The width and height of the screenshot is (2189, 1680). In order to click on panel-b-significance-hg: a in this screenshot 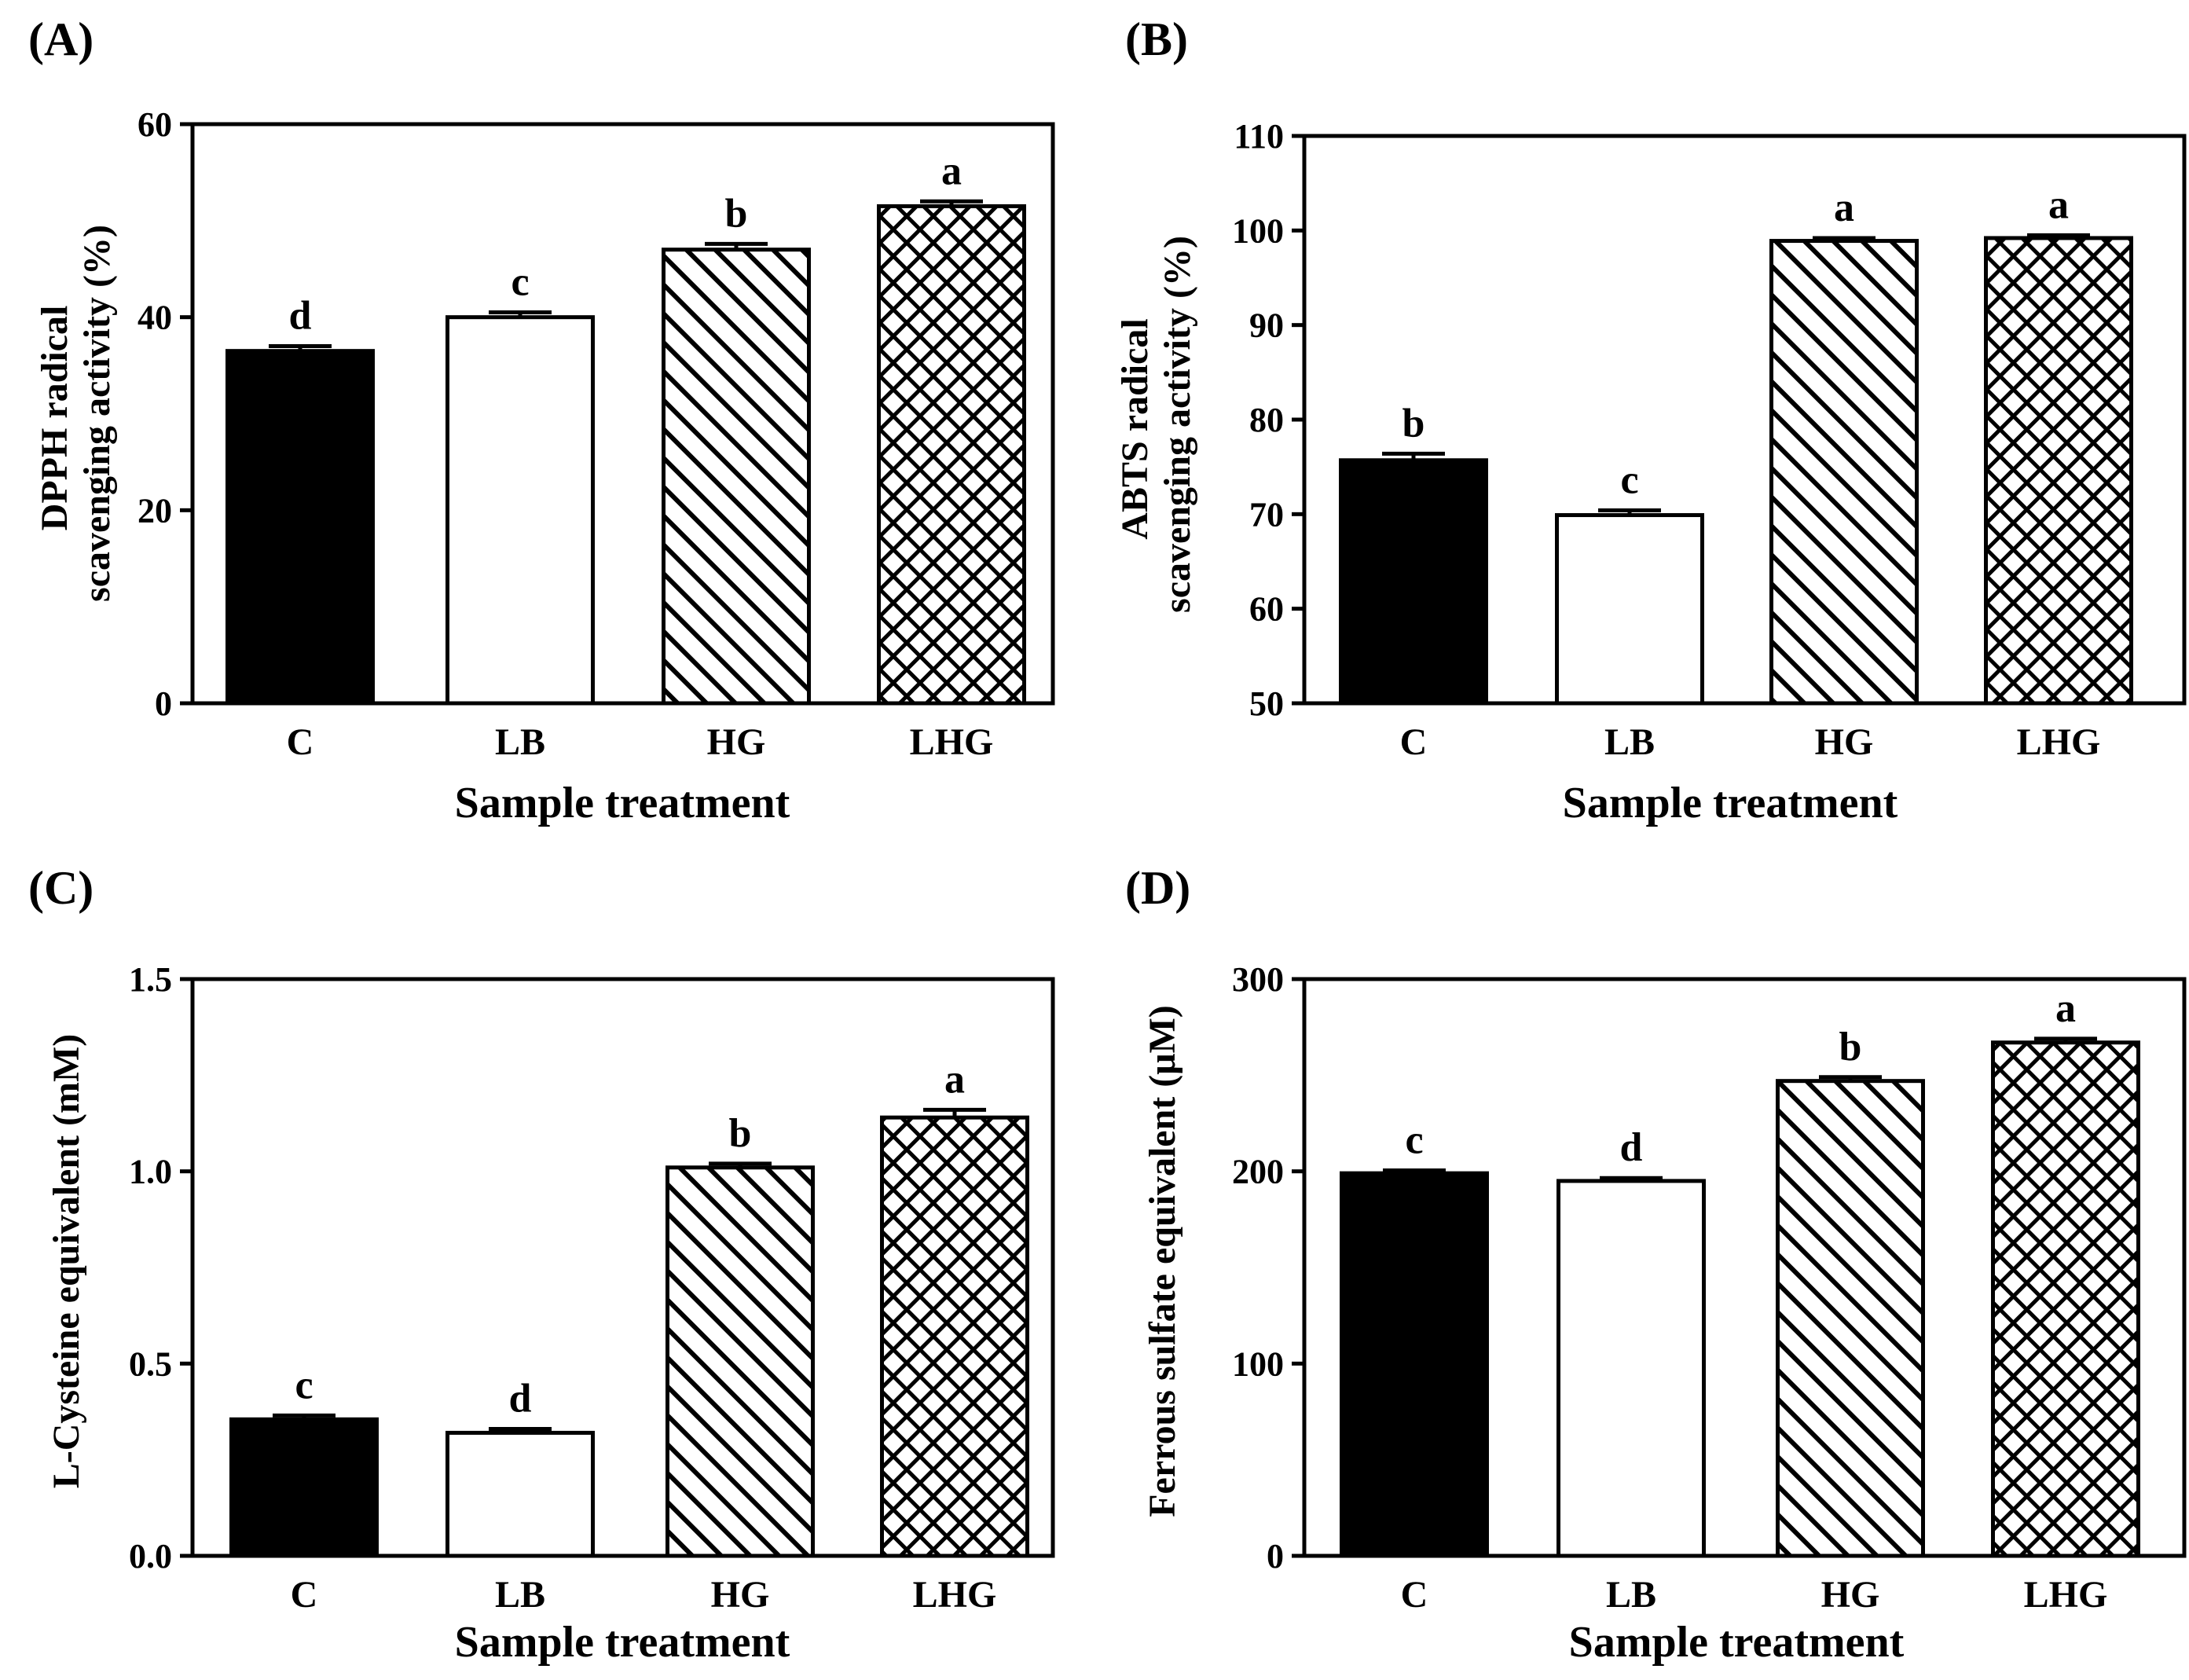, I will do `click(1844, 207)`.